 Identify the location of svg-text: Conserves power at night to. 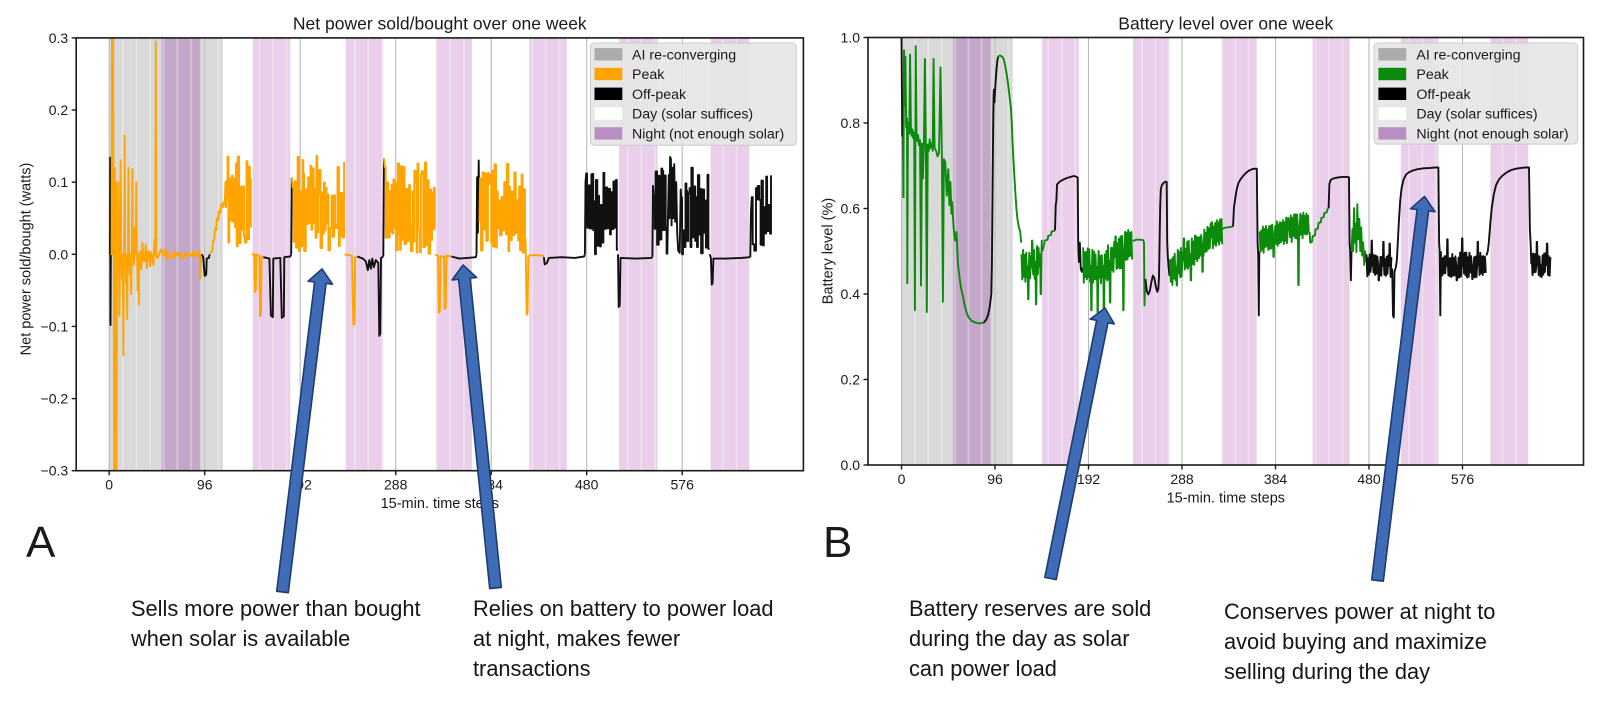
(1359, 611).